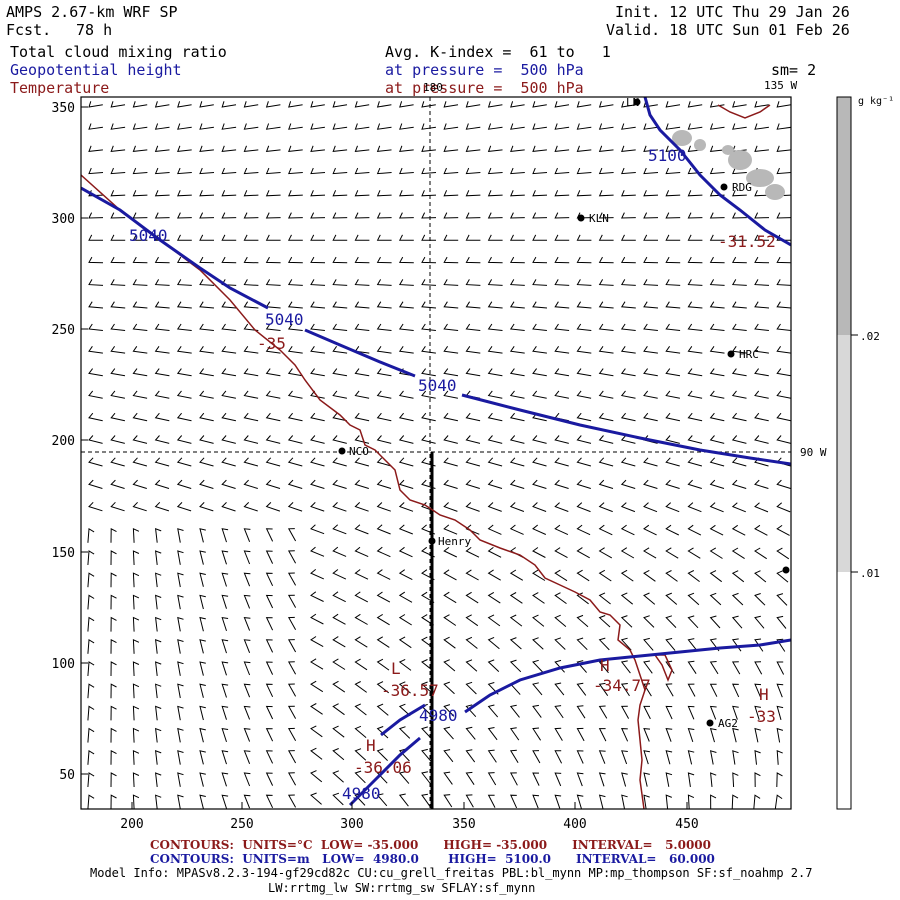  I want to click on x-tick-300: 300, so click(351, 824).